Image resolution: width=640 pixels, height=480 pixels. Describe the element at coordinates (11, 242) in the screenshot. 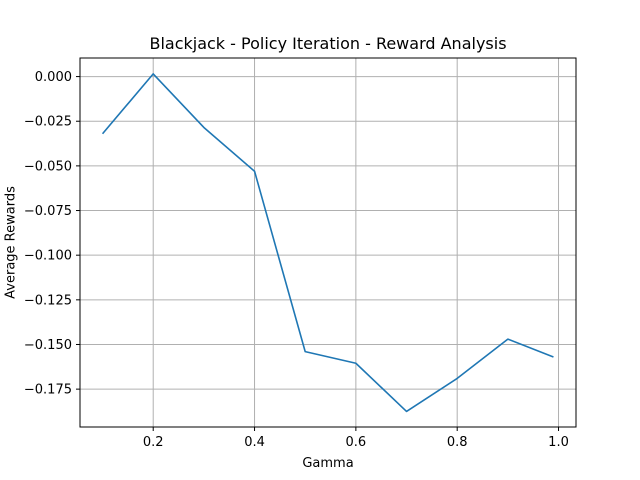

I see `y-axis-title: Average Rewards` at that location.